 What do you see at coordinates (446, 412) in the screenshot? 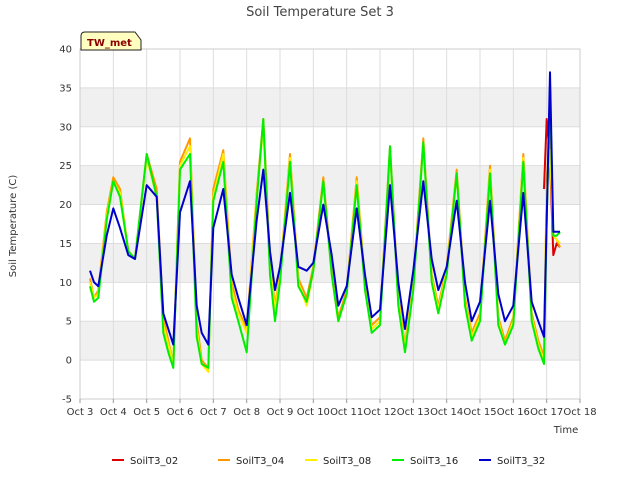
I see `x-tick-label: Oct 14` at bounding box center [446, 412].